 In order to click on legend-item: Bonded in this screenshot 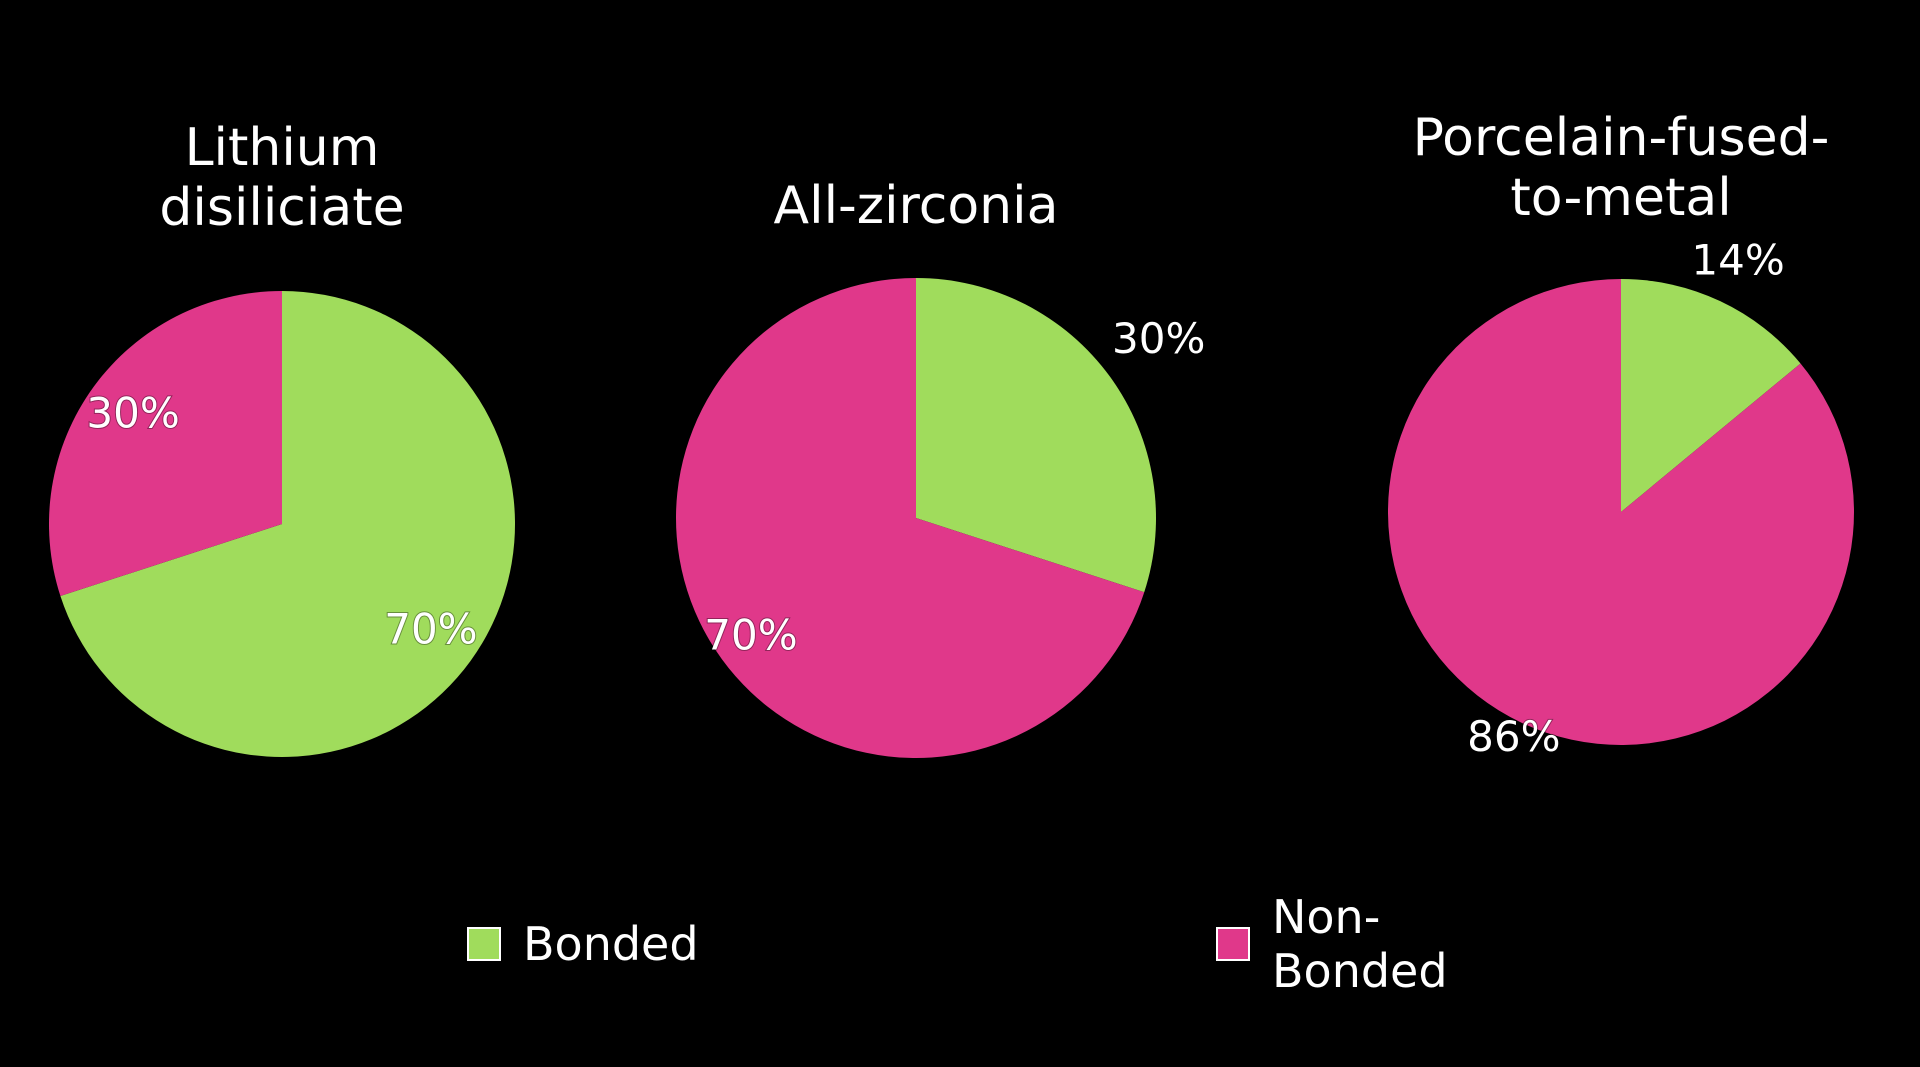, I will do `click(627, 944)`.